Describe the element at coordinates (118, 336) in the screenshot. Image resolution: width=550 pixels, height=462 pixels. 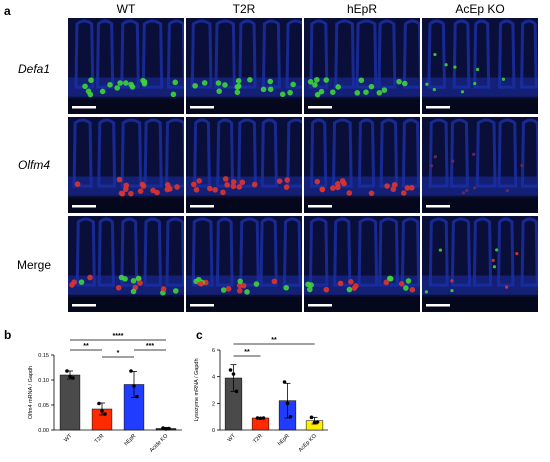
I see `significance-stars: ****` at that location.